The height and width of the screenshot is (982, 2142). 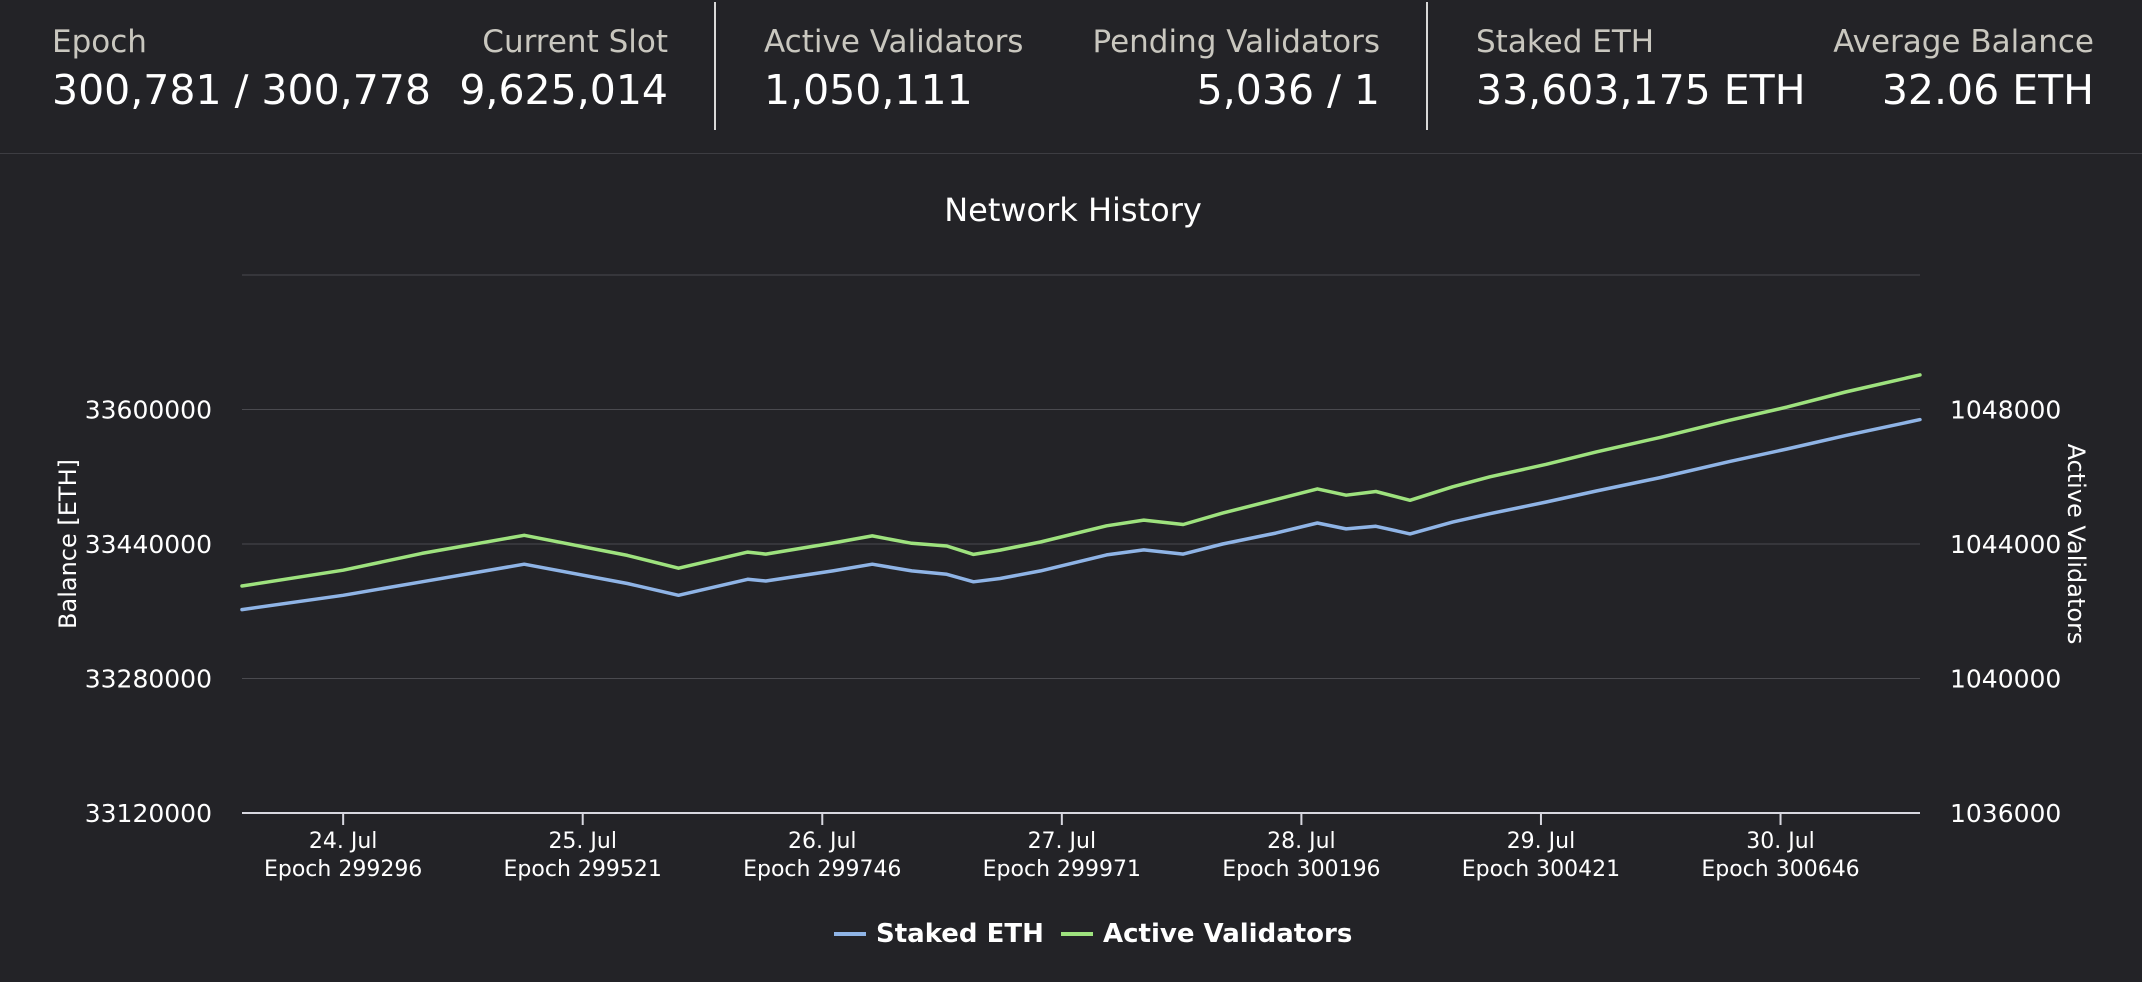 What do you see at coordinates (1227, 934) in the screenshot?
I see `legend-label-active-validators: Active Validators` at bounding box center [1227, 934].